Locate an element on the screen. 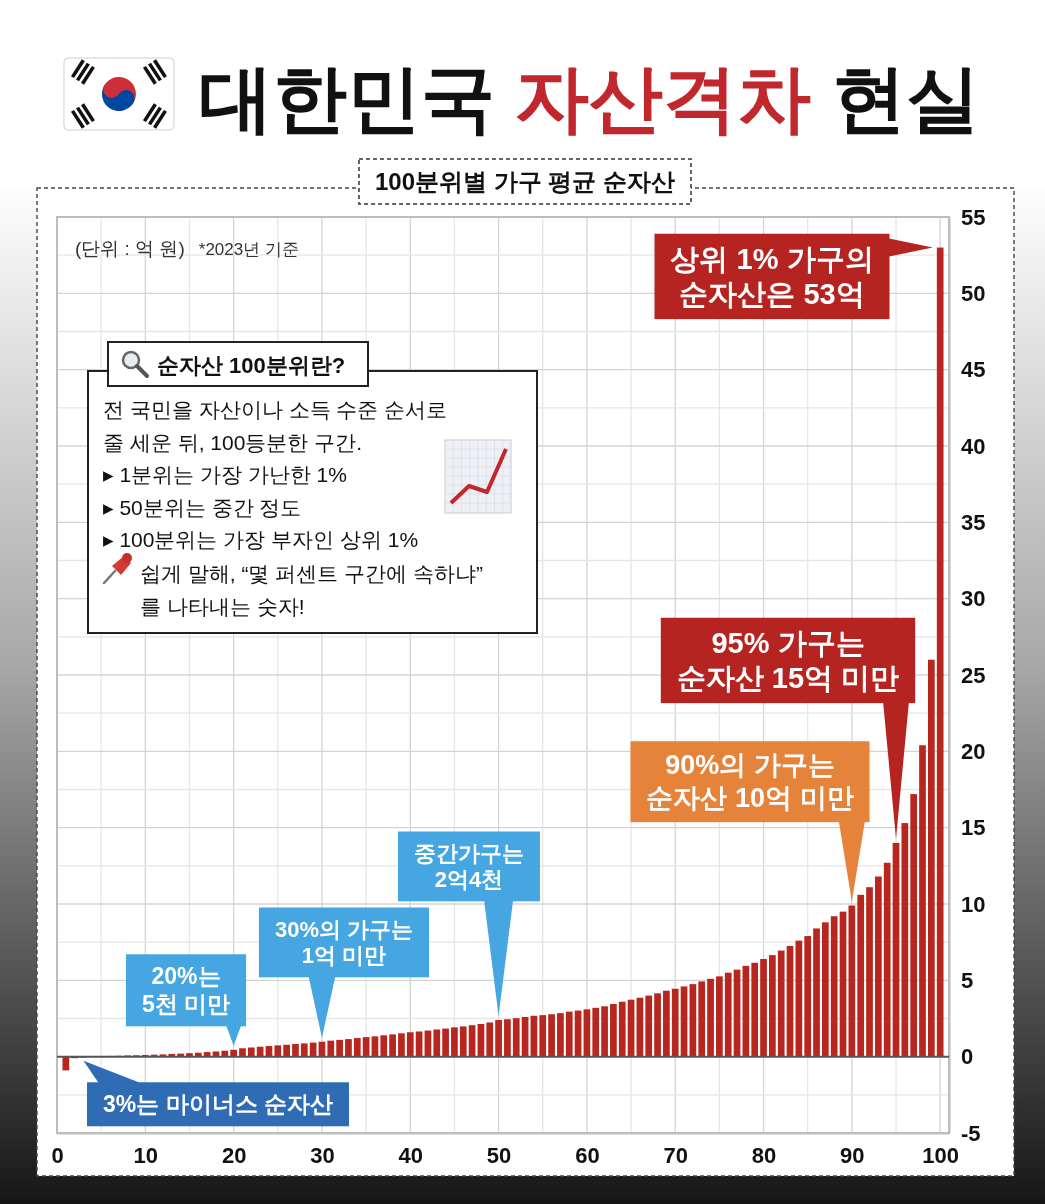 The width and height of the screenshot is (1045, 1204). annotation: *2023년 기준 is located at coordinates (248, 249).